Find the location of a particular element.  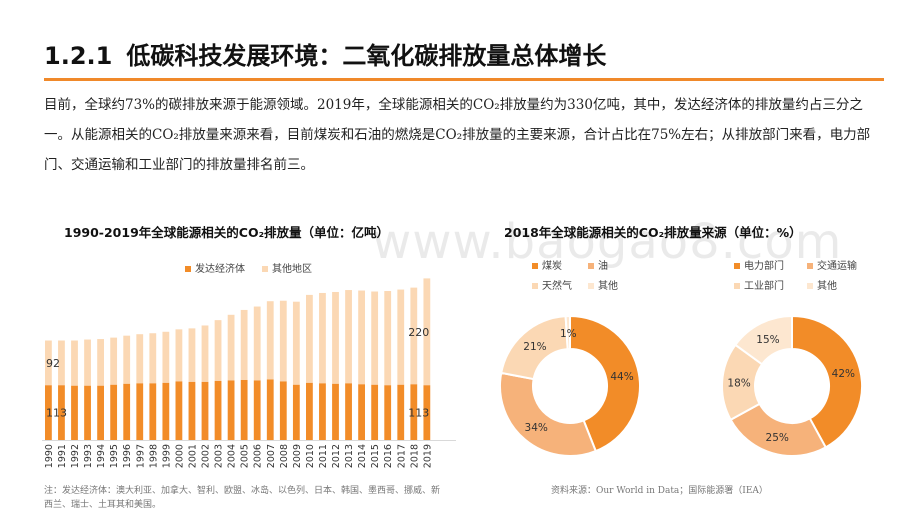

legend-label: 电力部门 is located at coordinates (764, 265).